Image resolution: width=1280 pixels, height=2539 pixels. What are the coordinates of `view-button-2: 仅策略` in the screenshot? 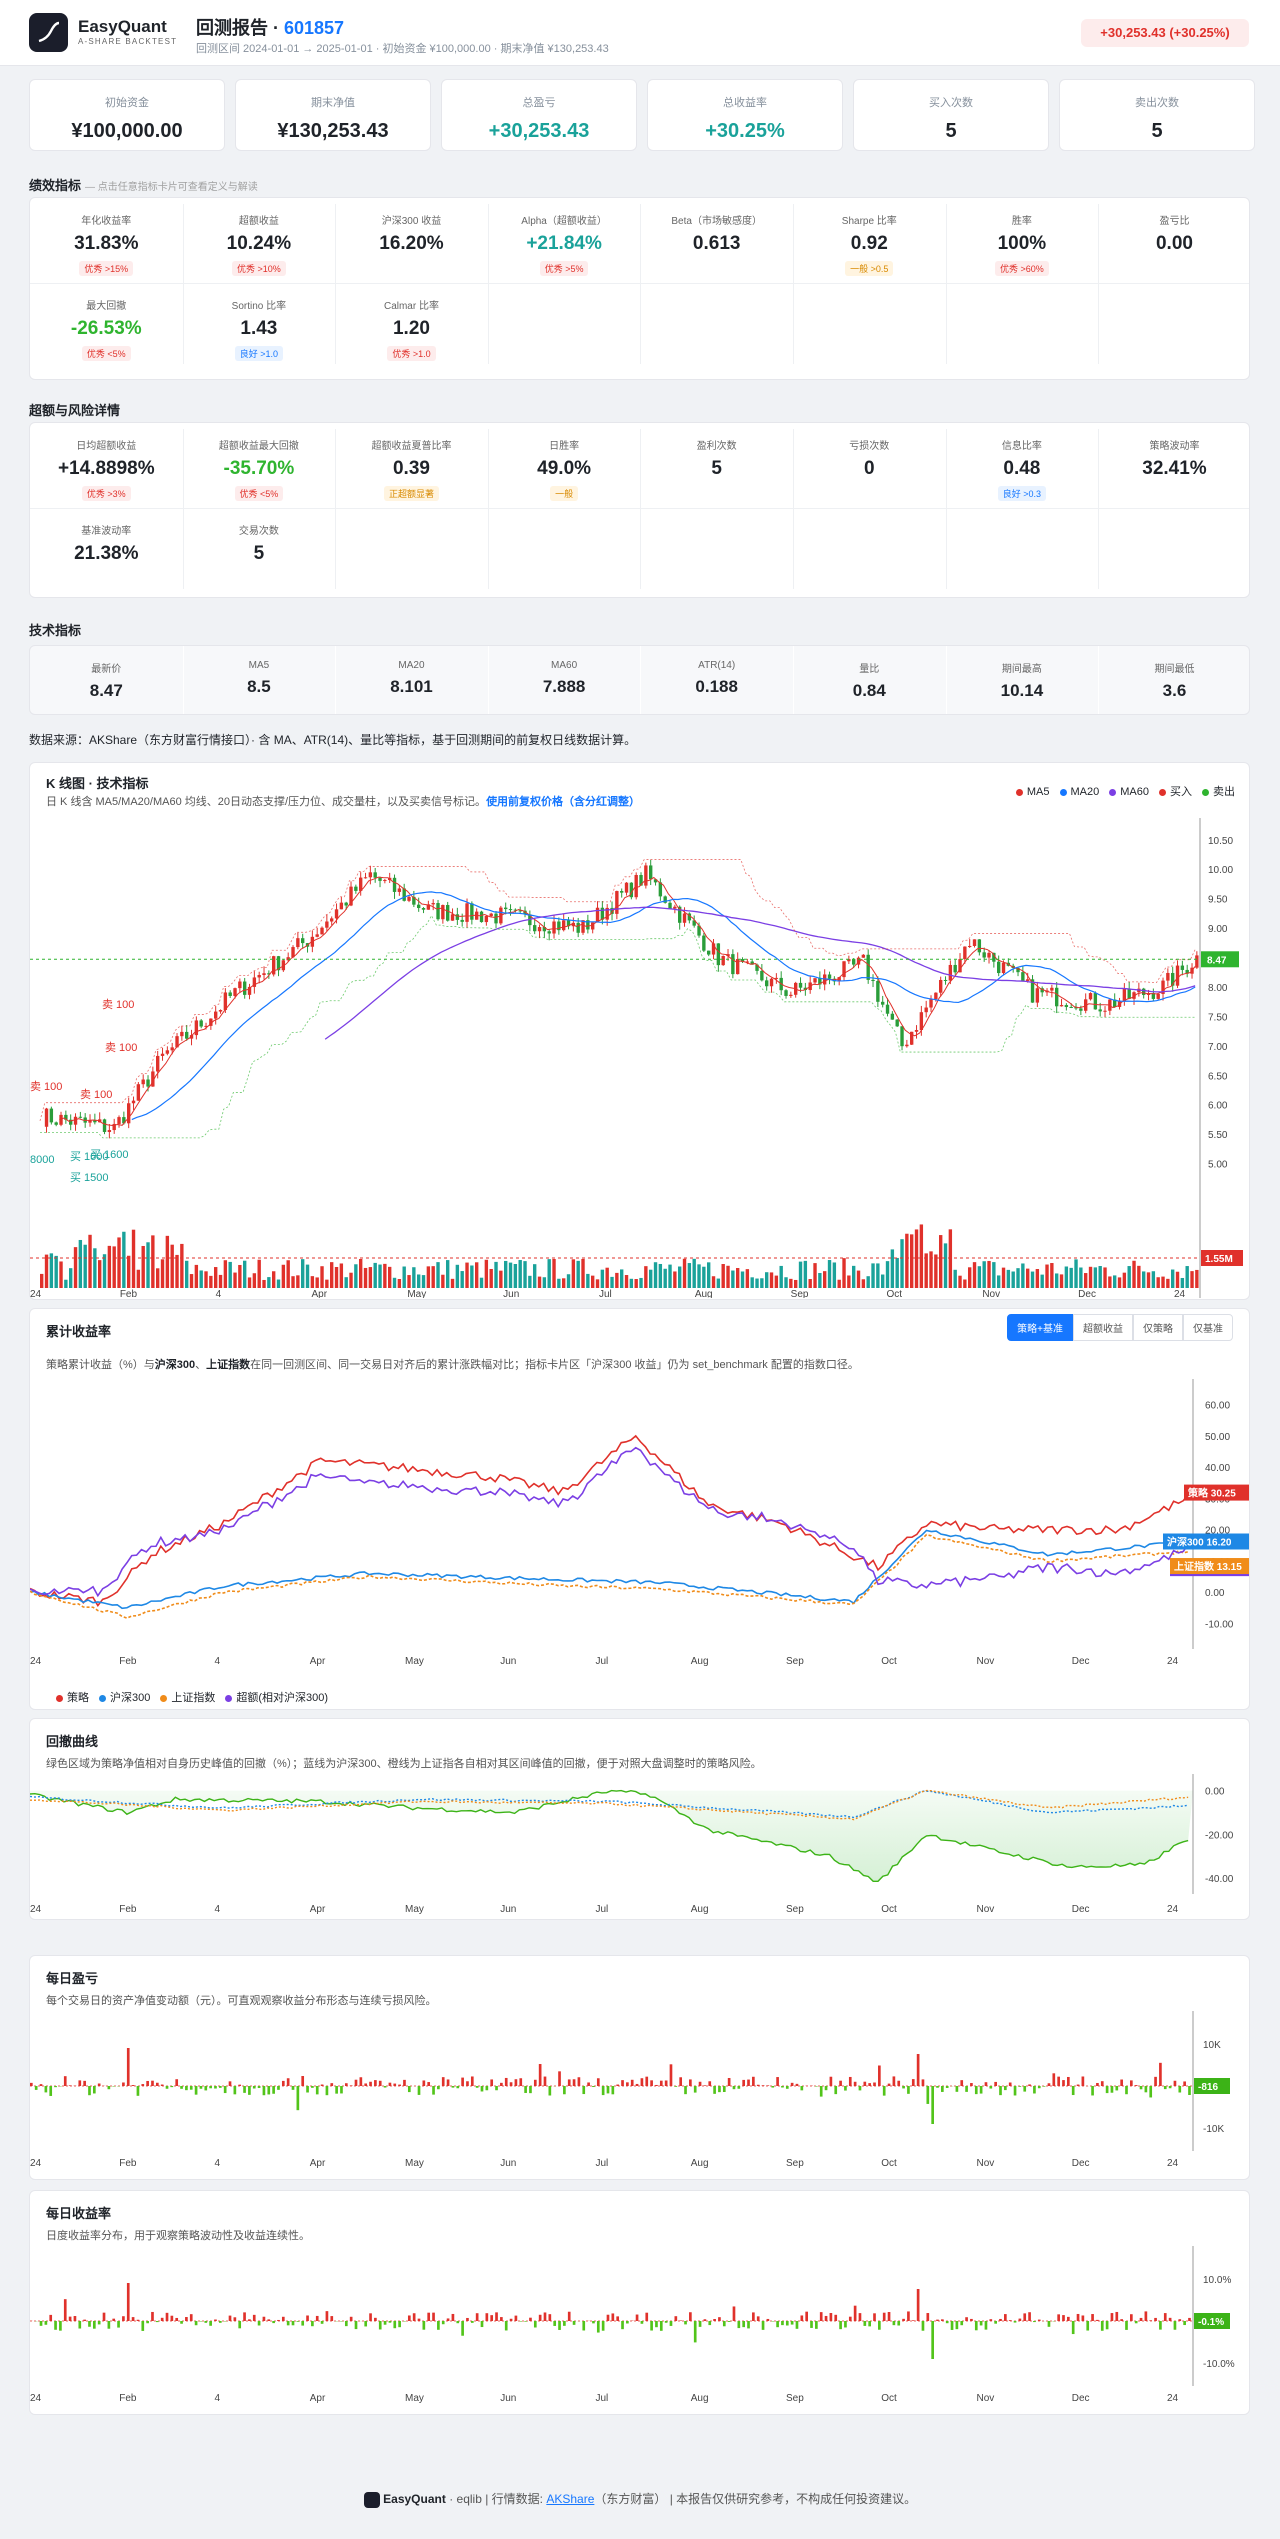 It's located at (1158, 1327).